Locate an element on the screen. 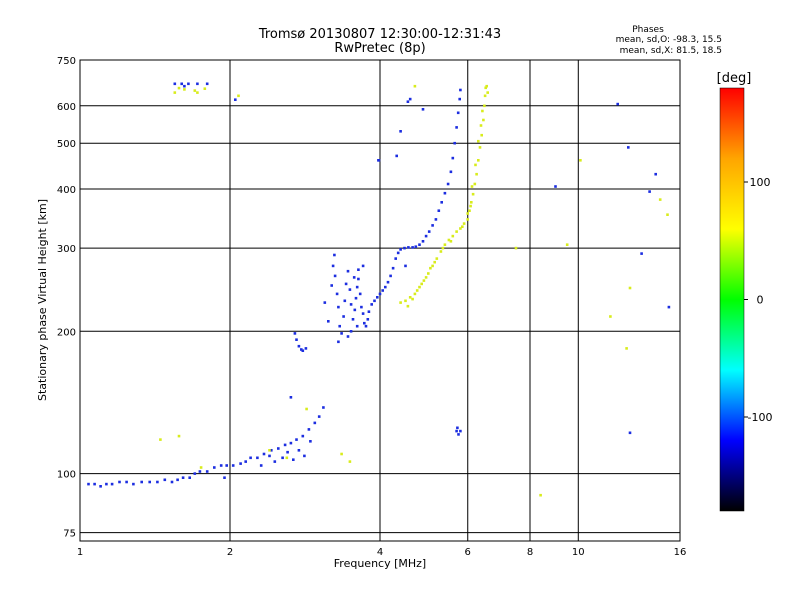  y-axis-label: Stationary phase Virtual Height [km] is located at coordinates (42, 300).